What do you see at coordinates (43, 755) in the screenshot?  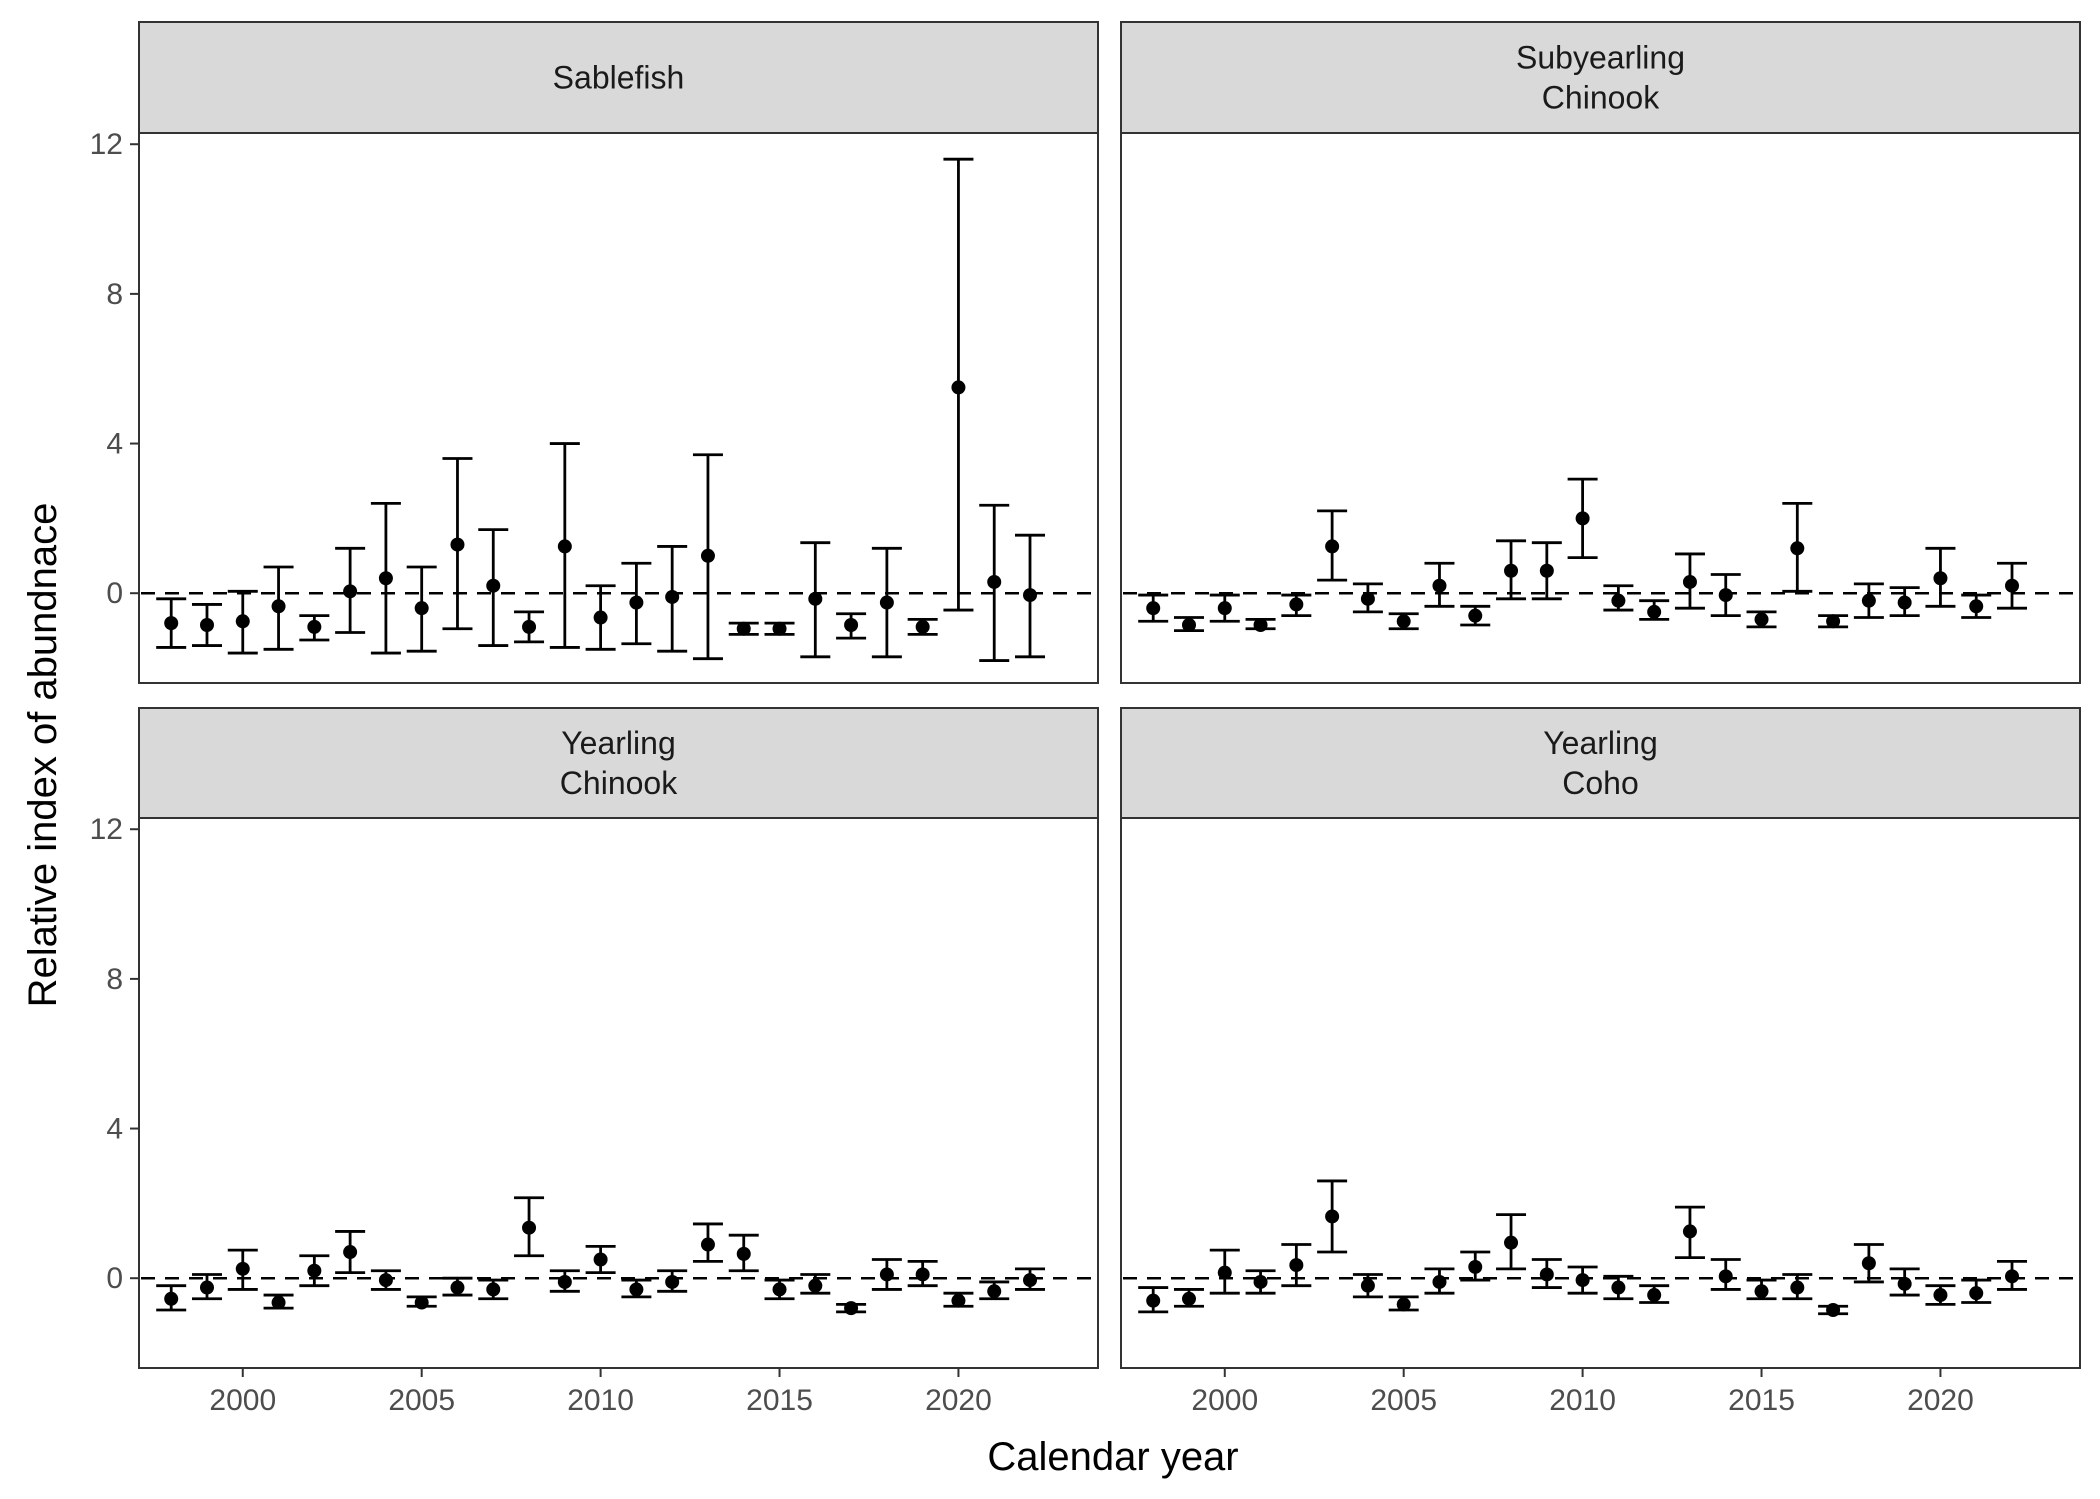 I see `y-axis-title: Relative index of abundnace` at bounding box center [43, 755].